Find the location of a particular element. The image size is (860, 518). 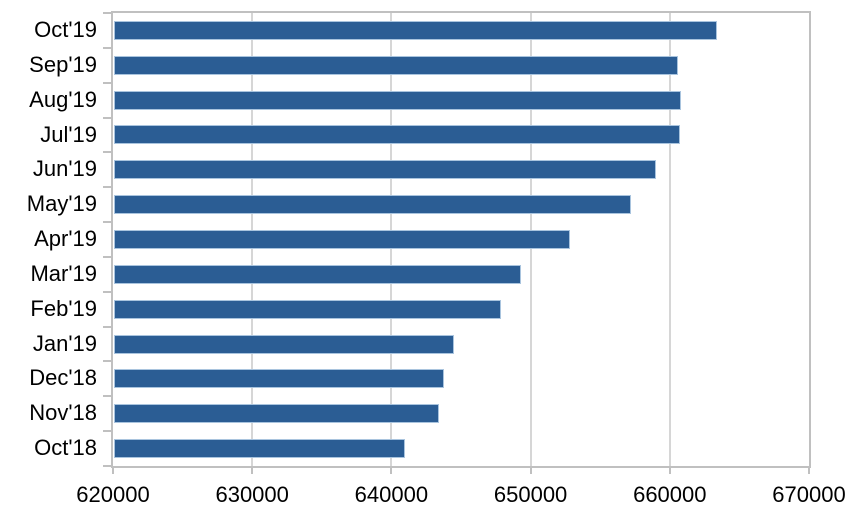

plot-border-right is located at coordinates (810, 239).